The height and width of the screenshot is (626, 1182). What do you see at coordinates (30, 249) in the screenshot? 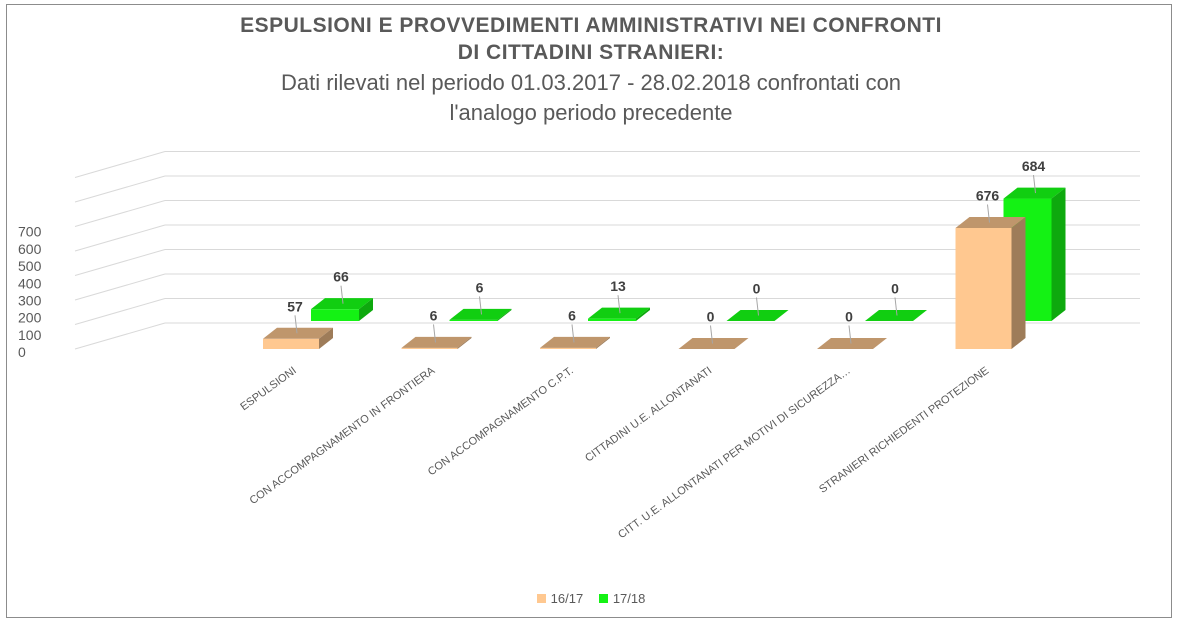
I see `y-tick-label: 600` at bounding box center [30, 249].